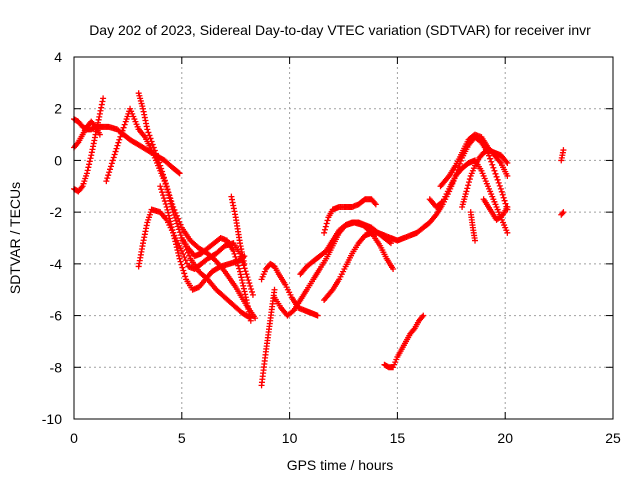  What do you see at coordinates (52, 419) in the screenshot?
I see `y-tick-label: -10` at bounding box center [52, 419].